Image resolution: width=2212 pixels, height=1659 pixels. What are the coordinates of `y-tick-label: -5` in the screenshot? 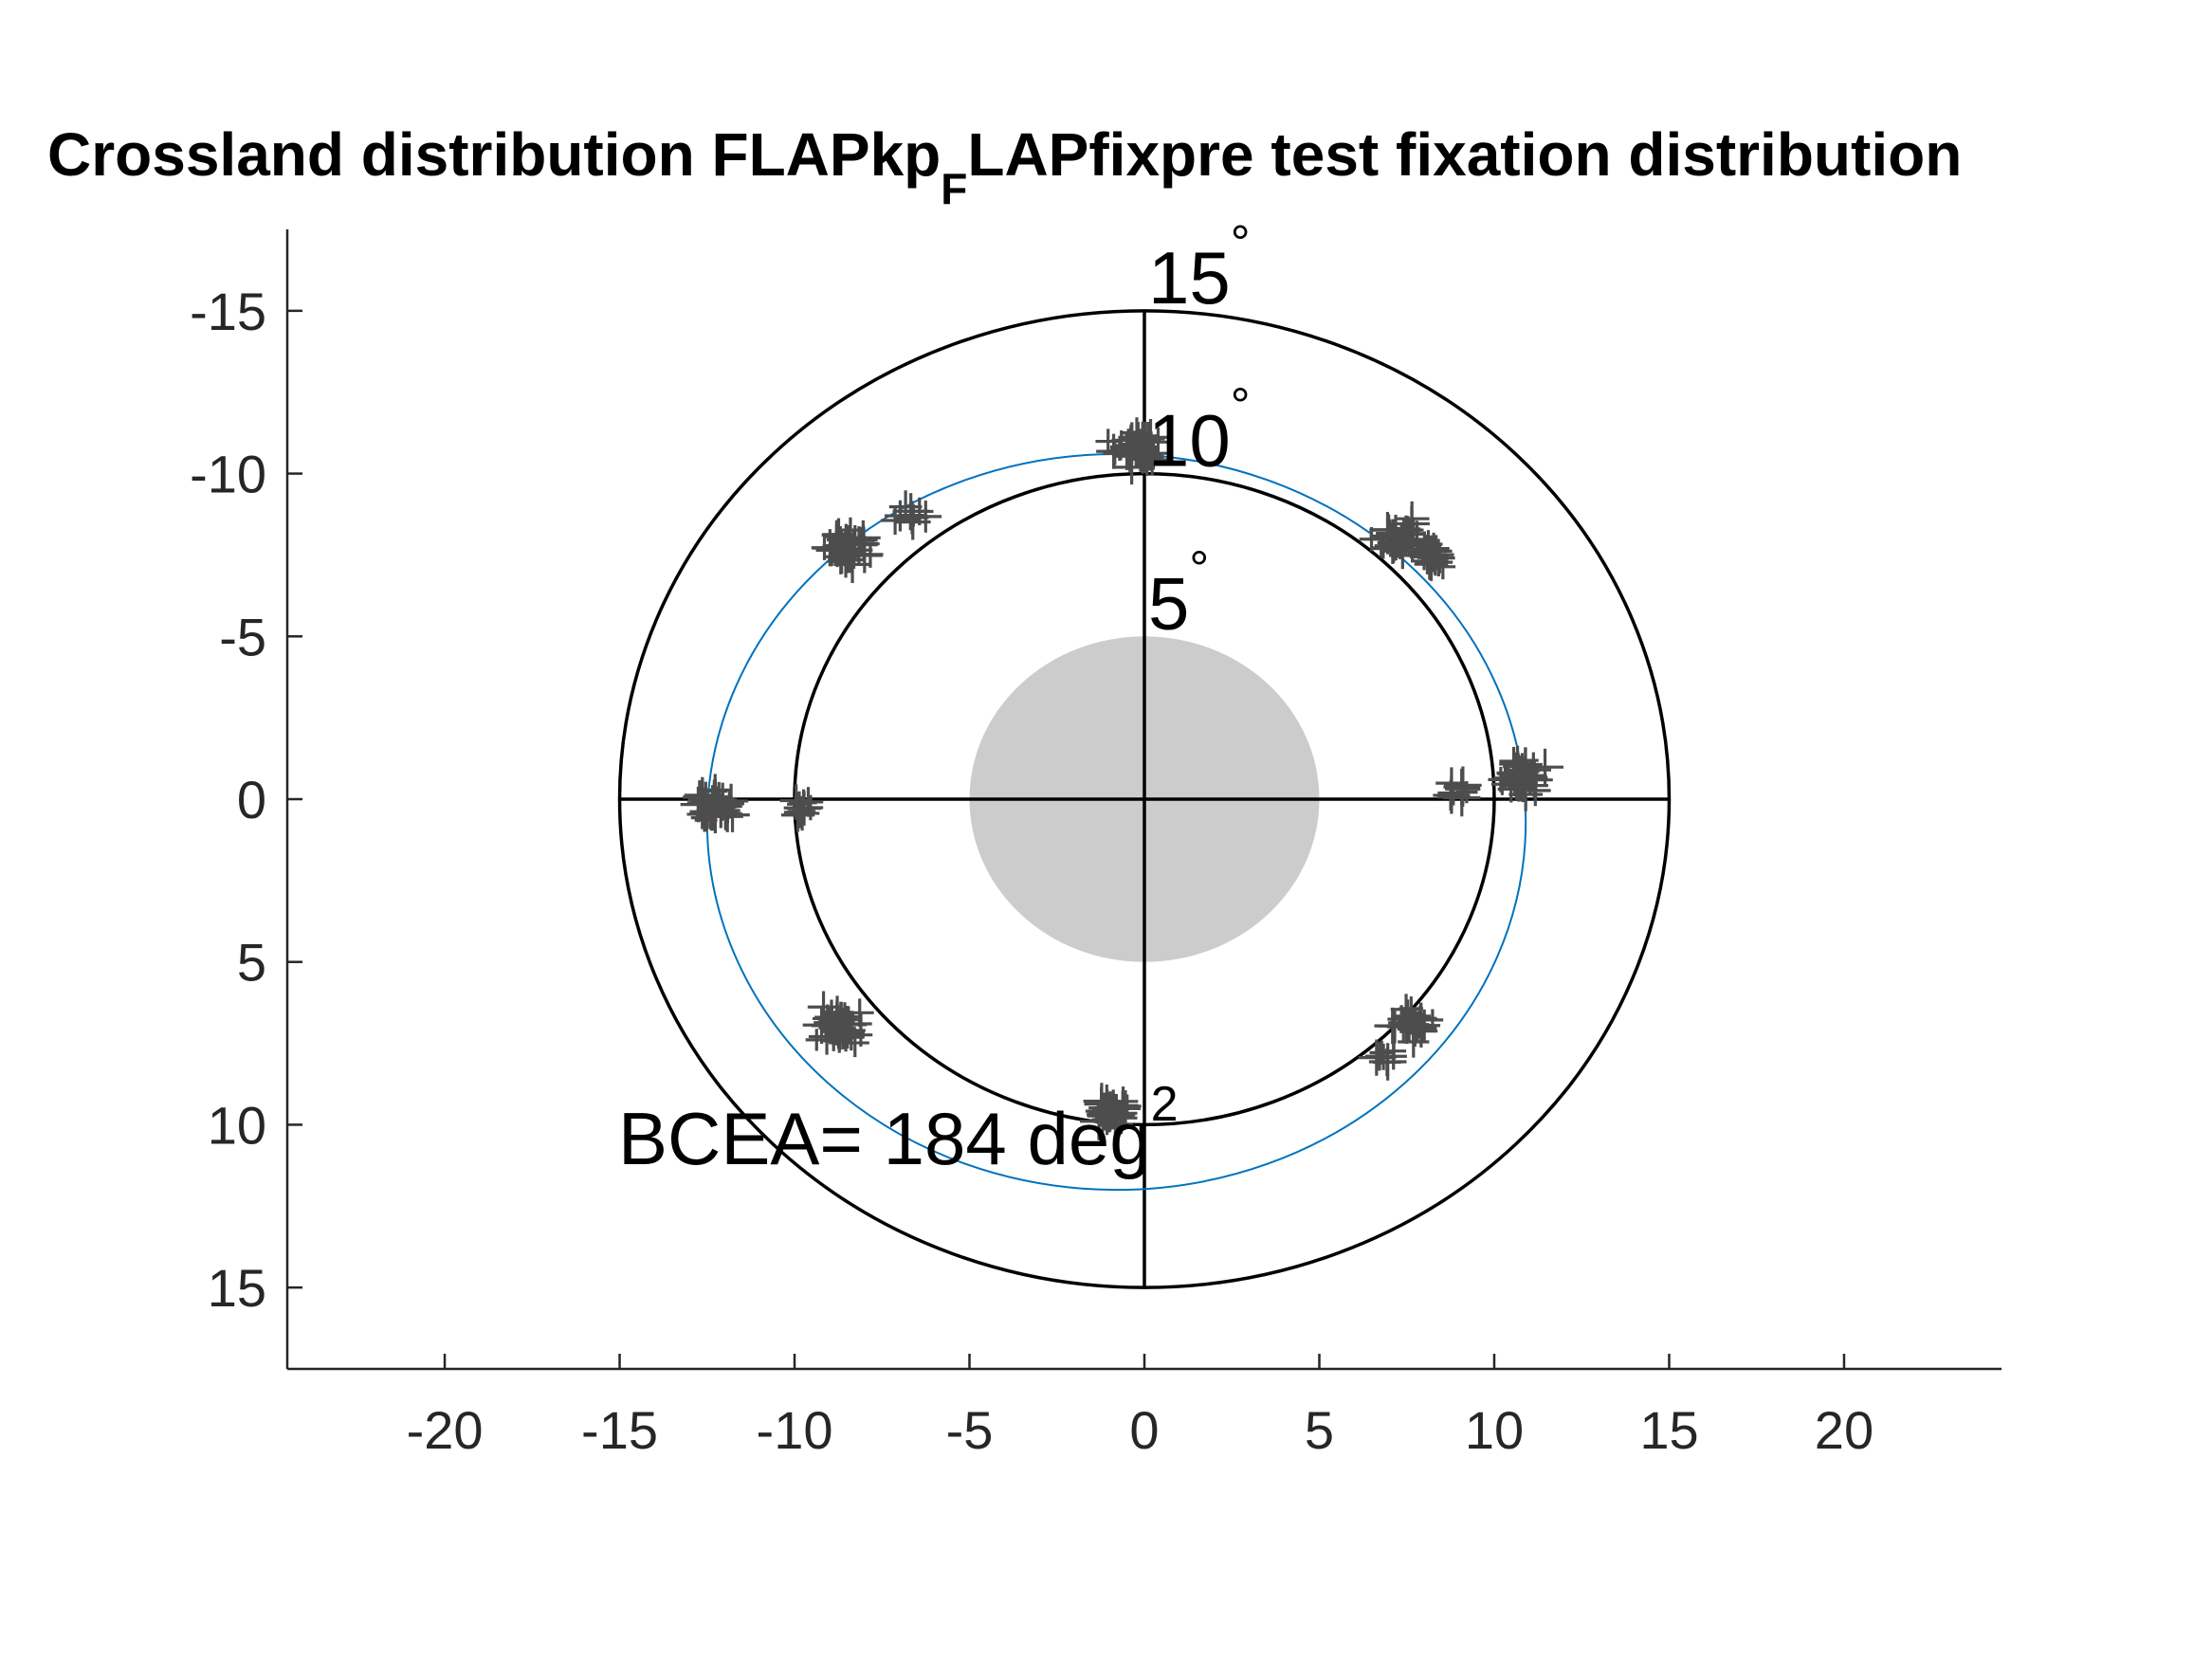 It's located at (242, 636).